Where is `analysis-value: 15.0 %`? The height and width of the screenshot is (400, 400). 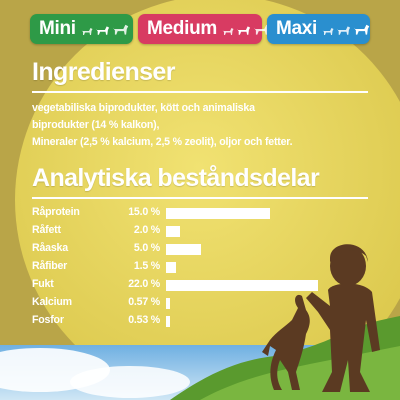
analysis-value: 15.0 % is located at coordinates (144, 212).